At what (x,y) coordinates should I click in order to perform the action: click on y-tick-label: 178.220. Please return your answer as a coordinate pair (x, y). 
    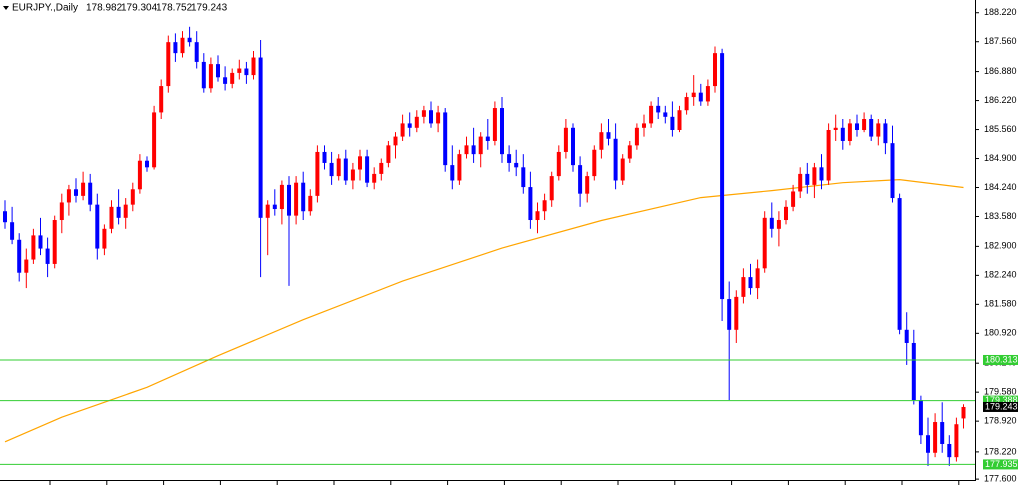
    Looking at the image, I should click on (1000, 451).